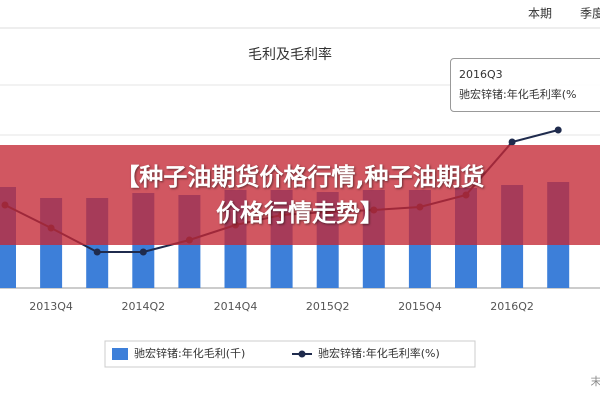  What do you see at coordinates (300, 213) in the screenshot?
I see `banner-line: 价格行情走势】` at bounding box center [300, 213].